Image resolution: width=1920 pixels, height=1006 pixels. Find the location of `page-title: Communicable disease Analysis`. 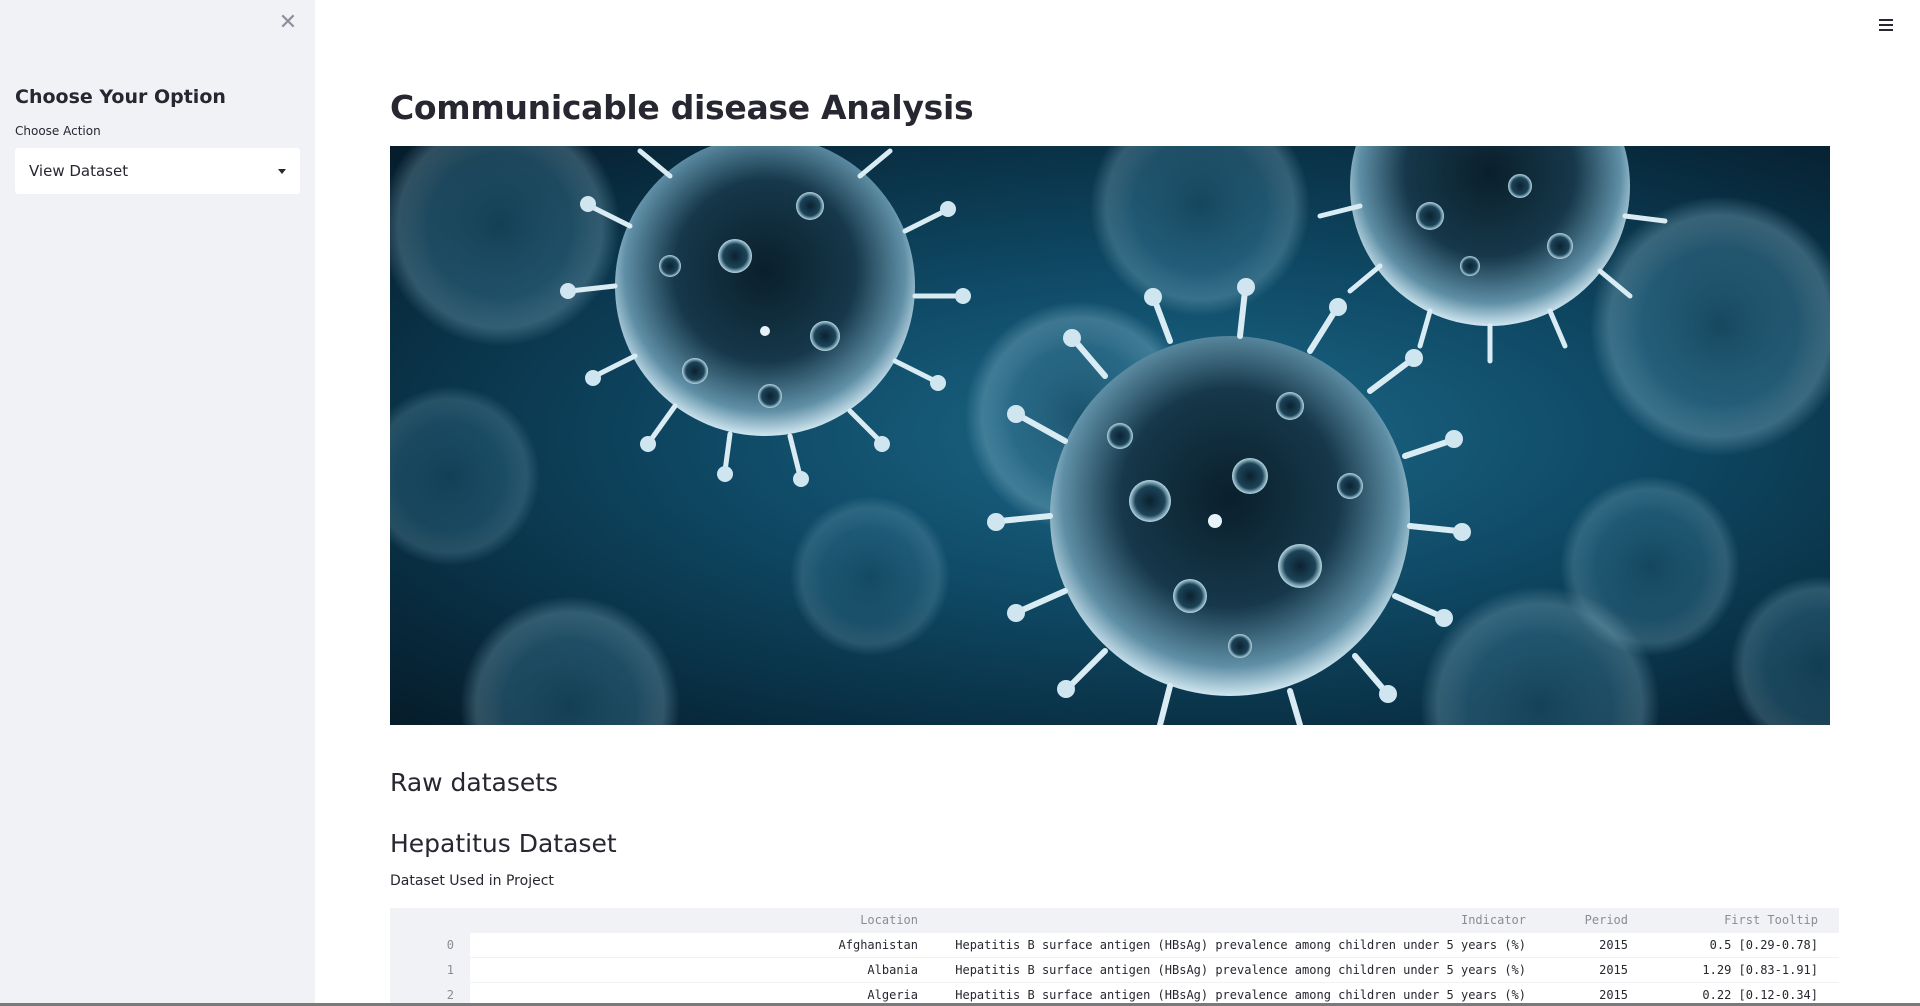

page-title: Communicable disease Analysis is located at coordinates (682, 107).